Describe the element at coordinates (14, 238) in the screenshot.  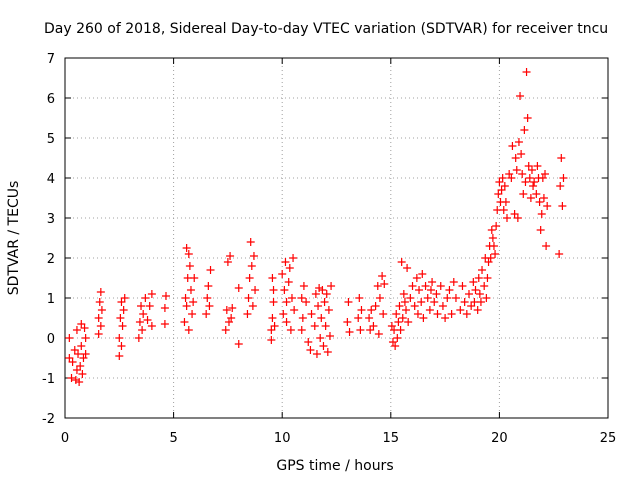
I see `y-axis-label: SDTVAR / TECUs` at that location.